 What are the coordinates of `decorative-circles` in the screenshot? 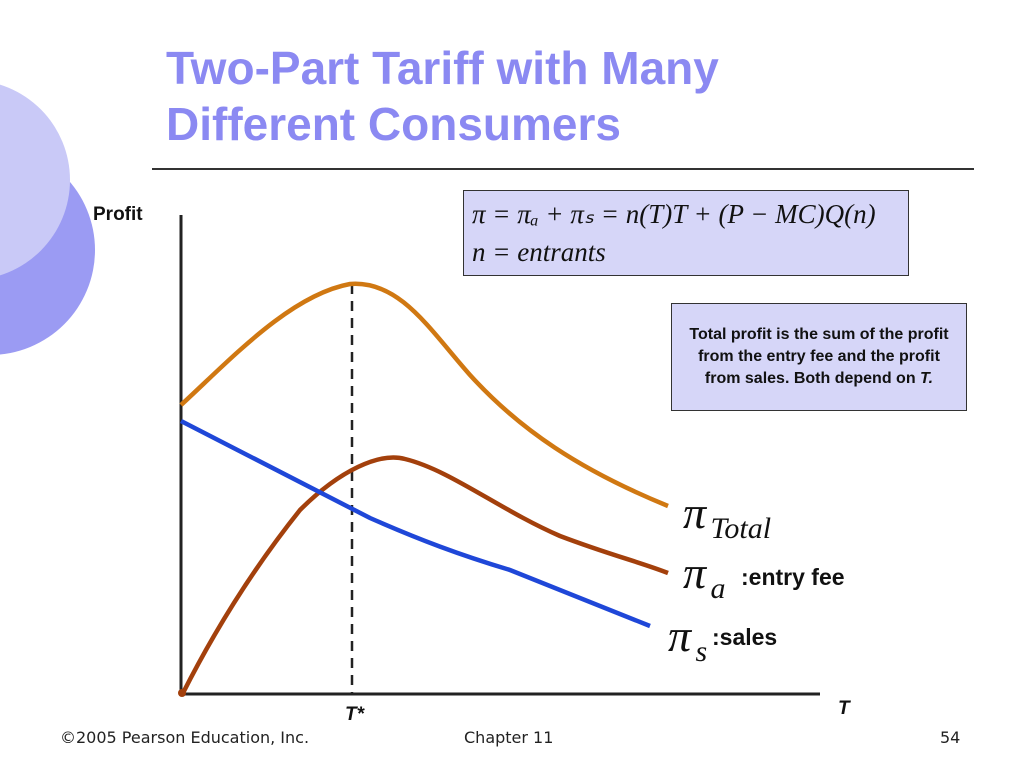 It's located at (47, 219).